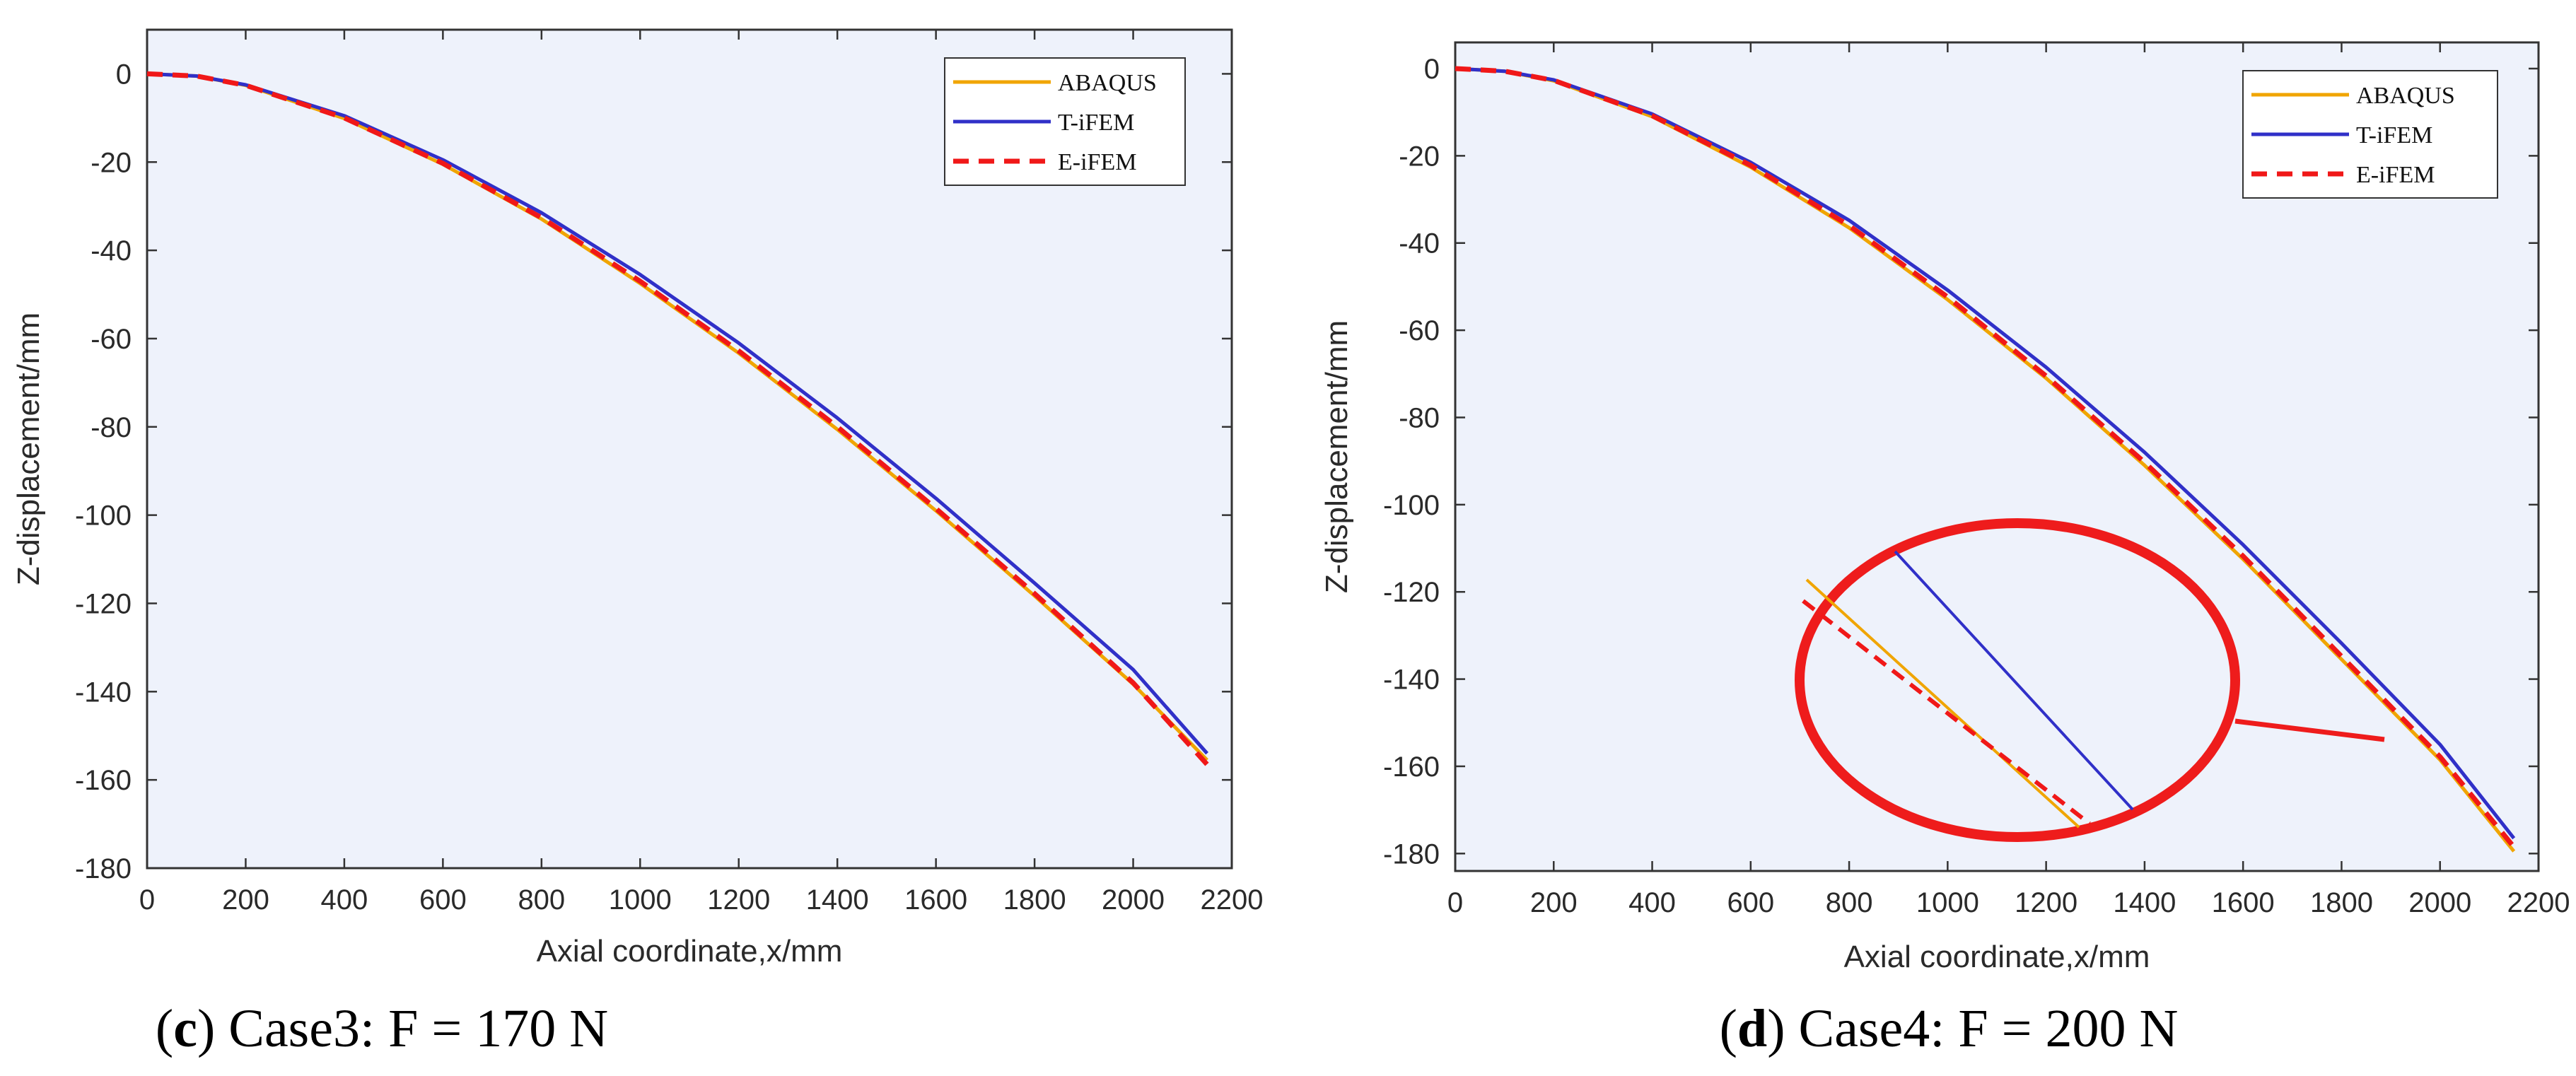 The height and width of the screenshot is (1076, 2576). What do you see at coordinates (185, 1028) in the screenshot?
I see `caption-letter: c` at bounding box center [185, 1028].